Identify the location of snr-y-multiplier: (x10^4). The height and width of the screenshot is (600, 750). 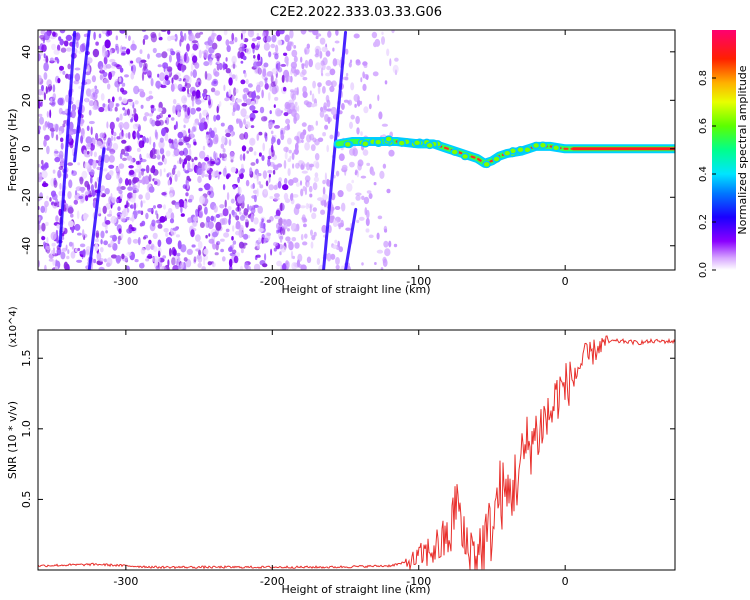
(13, 326).